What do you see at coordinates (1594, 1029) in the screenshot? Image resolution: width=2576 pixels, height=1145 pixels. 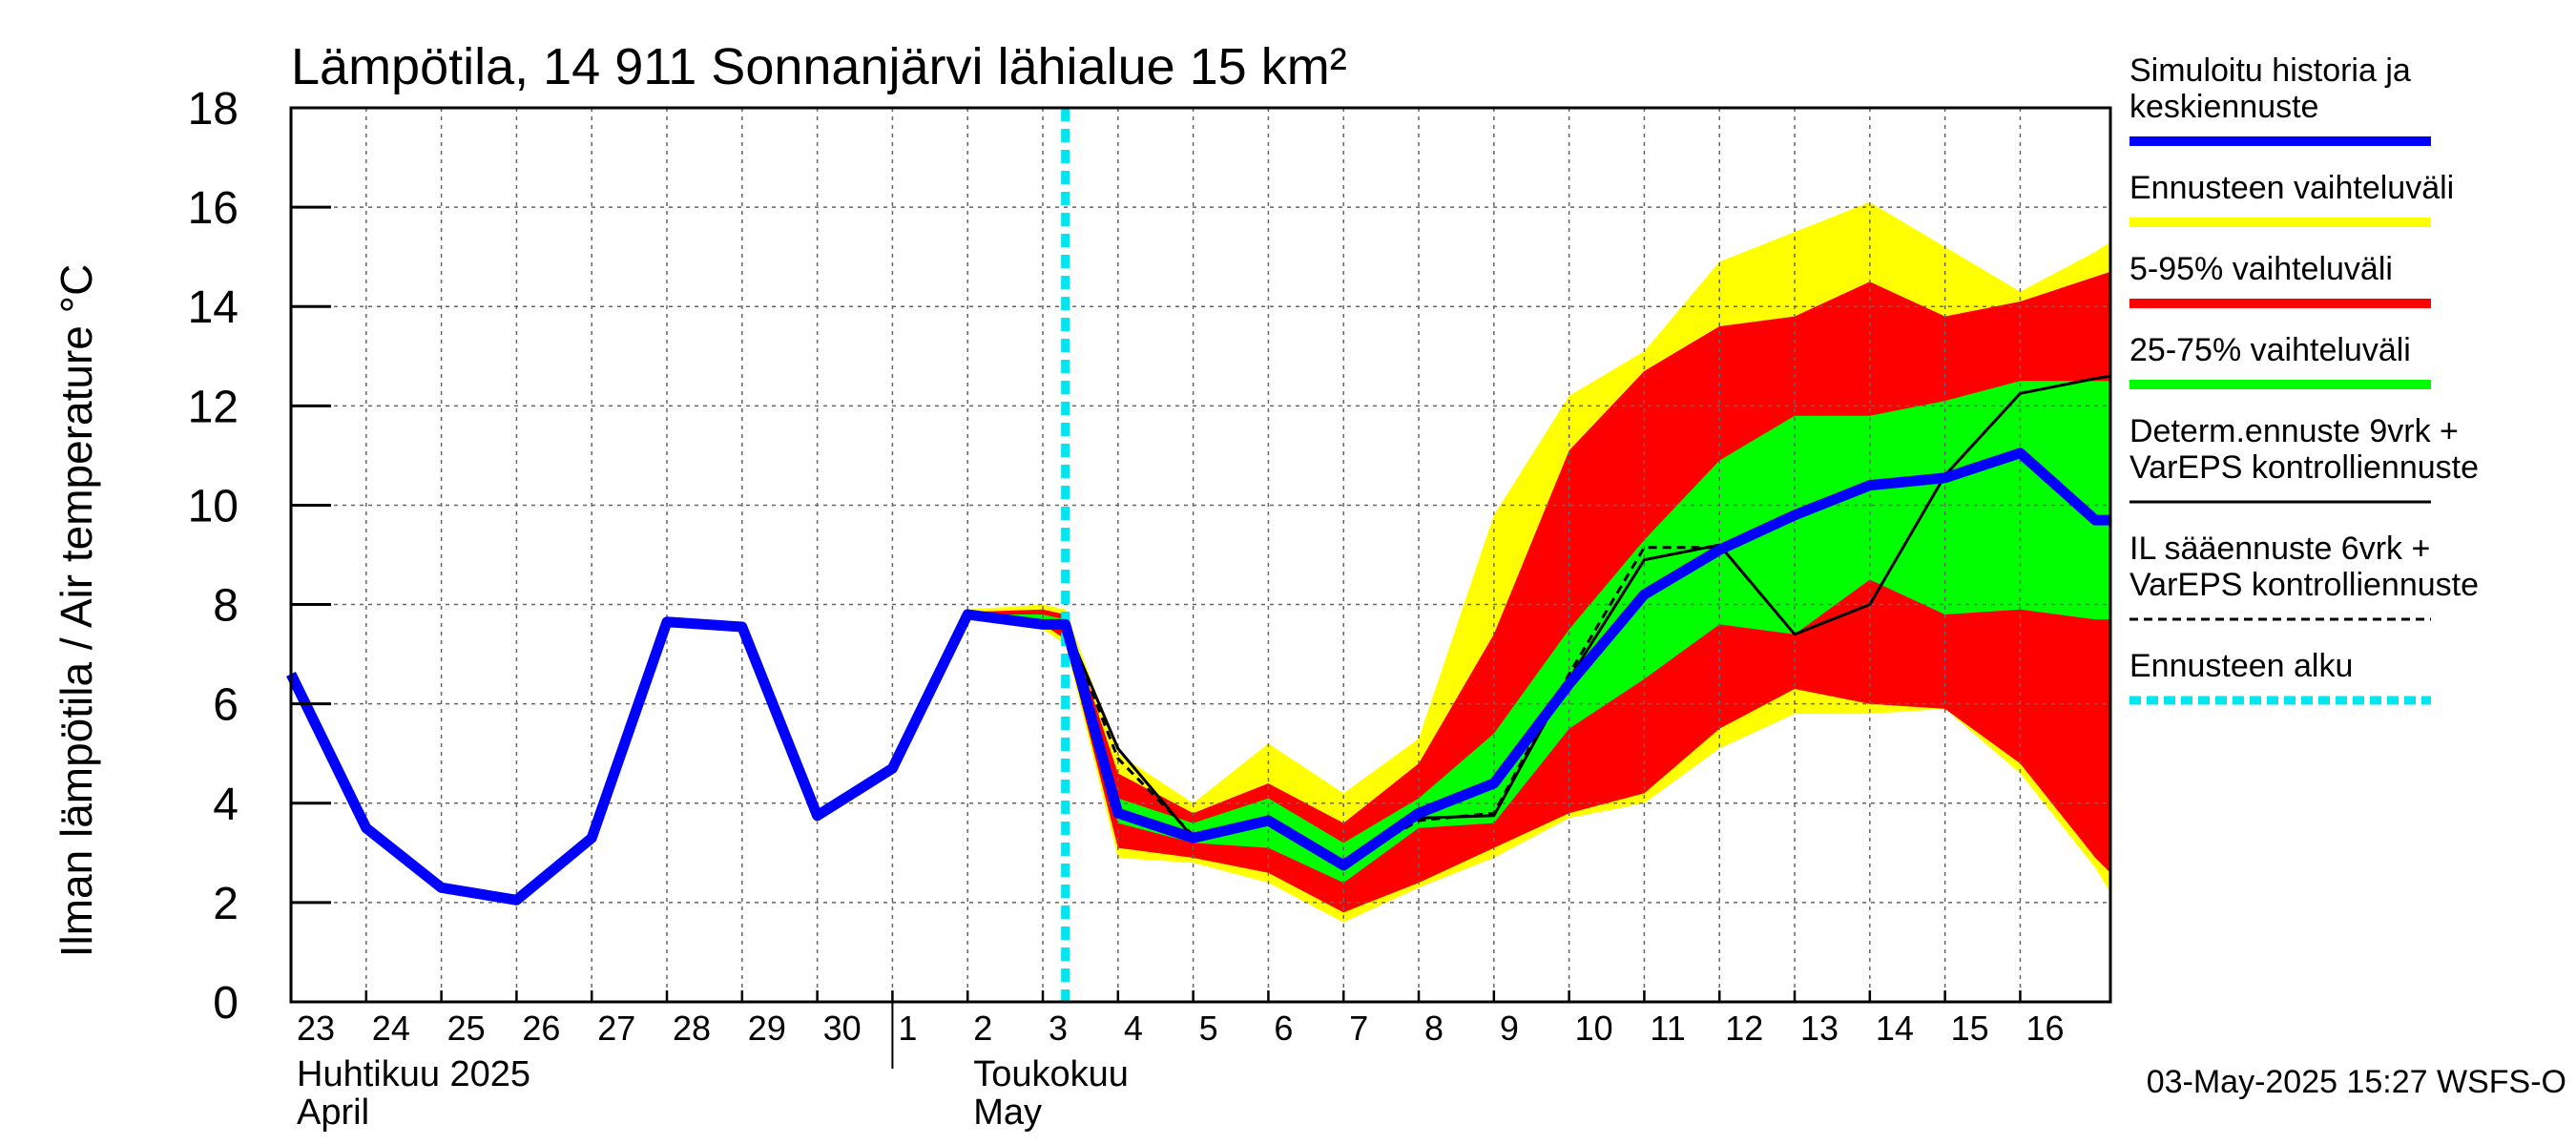 I see `x-tick-label: 10` at bounding box center [1594, 1029].